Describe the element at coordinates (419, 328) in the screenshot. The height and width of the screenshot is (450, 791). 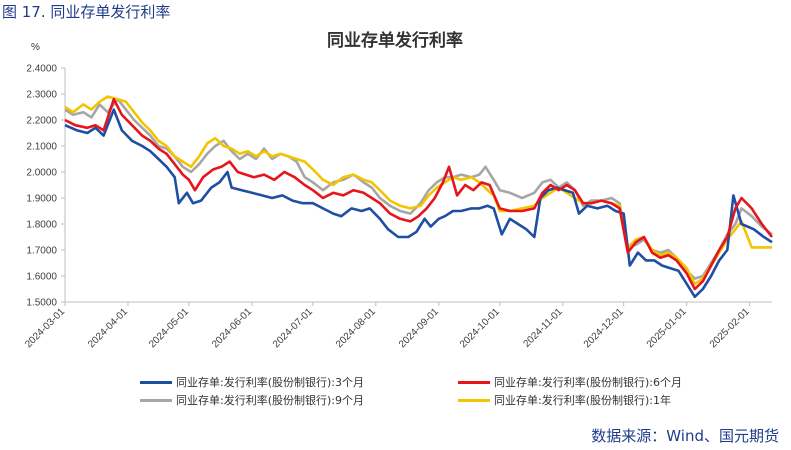
I see `x-tick-label: 2024-09-01` at that location.